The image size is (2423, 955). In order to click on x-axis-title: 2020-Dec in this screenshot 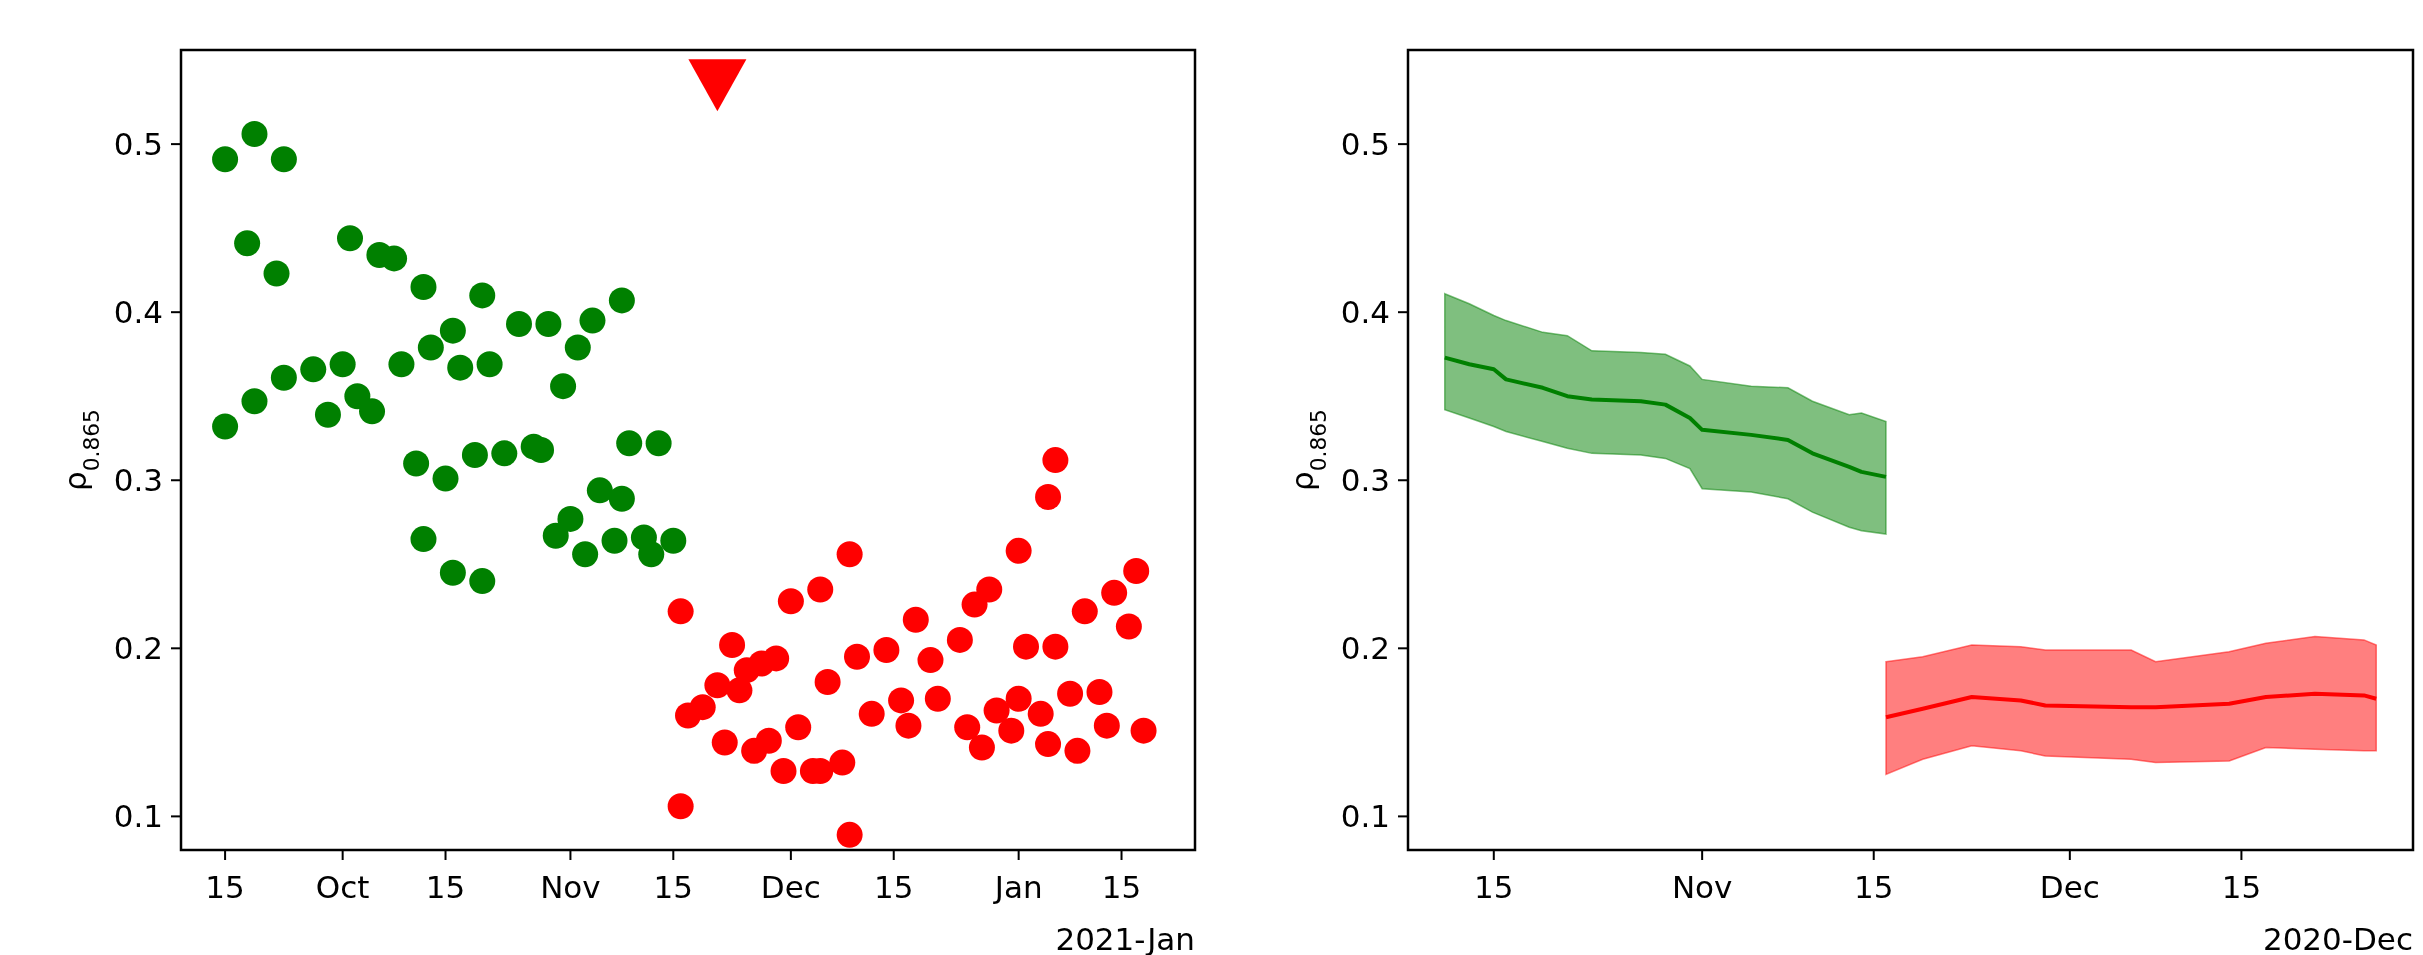, I will do `click(2337, 938)`.